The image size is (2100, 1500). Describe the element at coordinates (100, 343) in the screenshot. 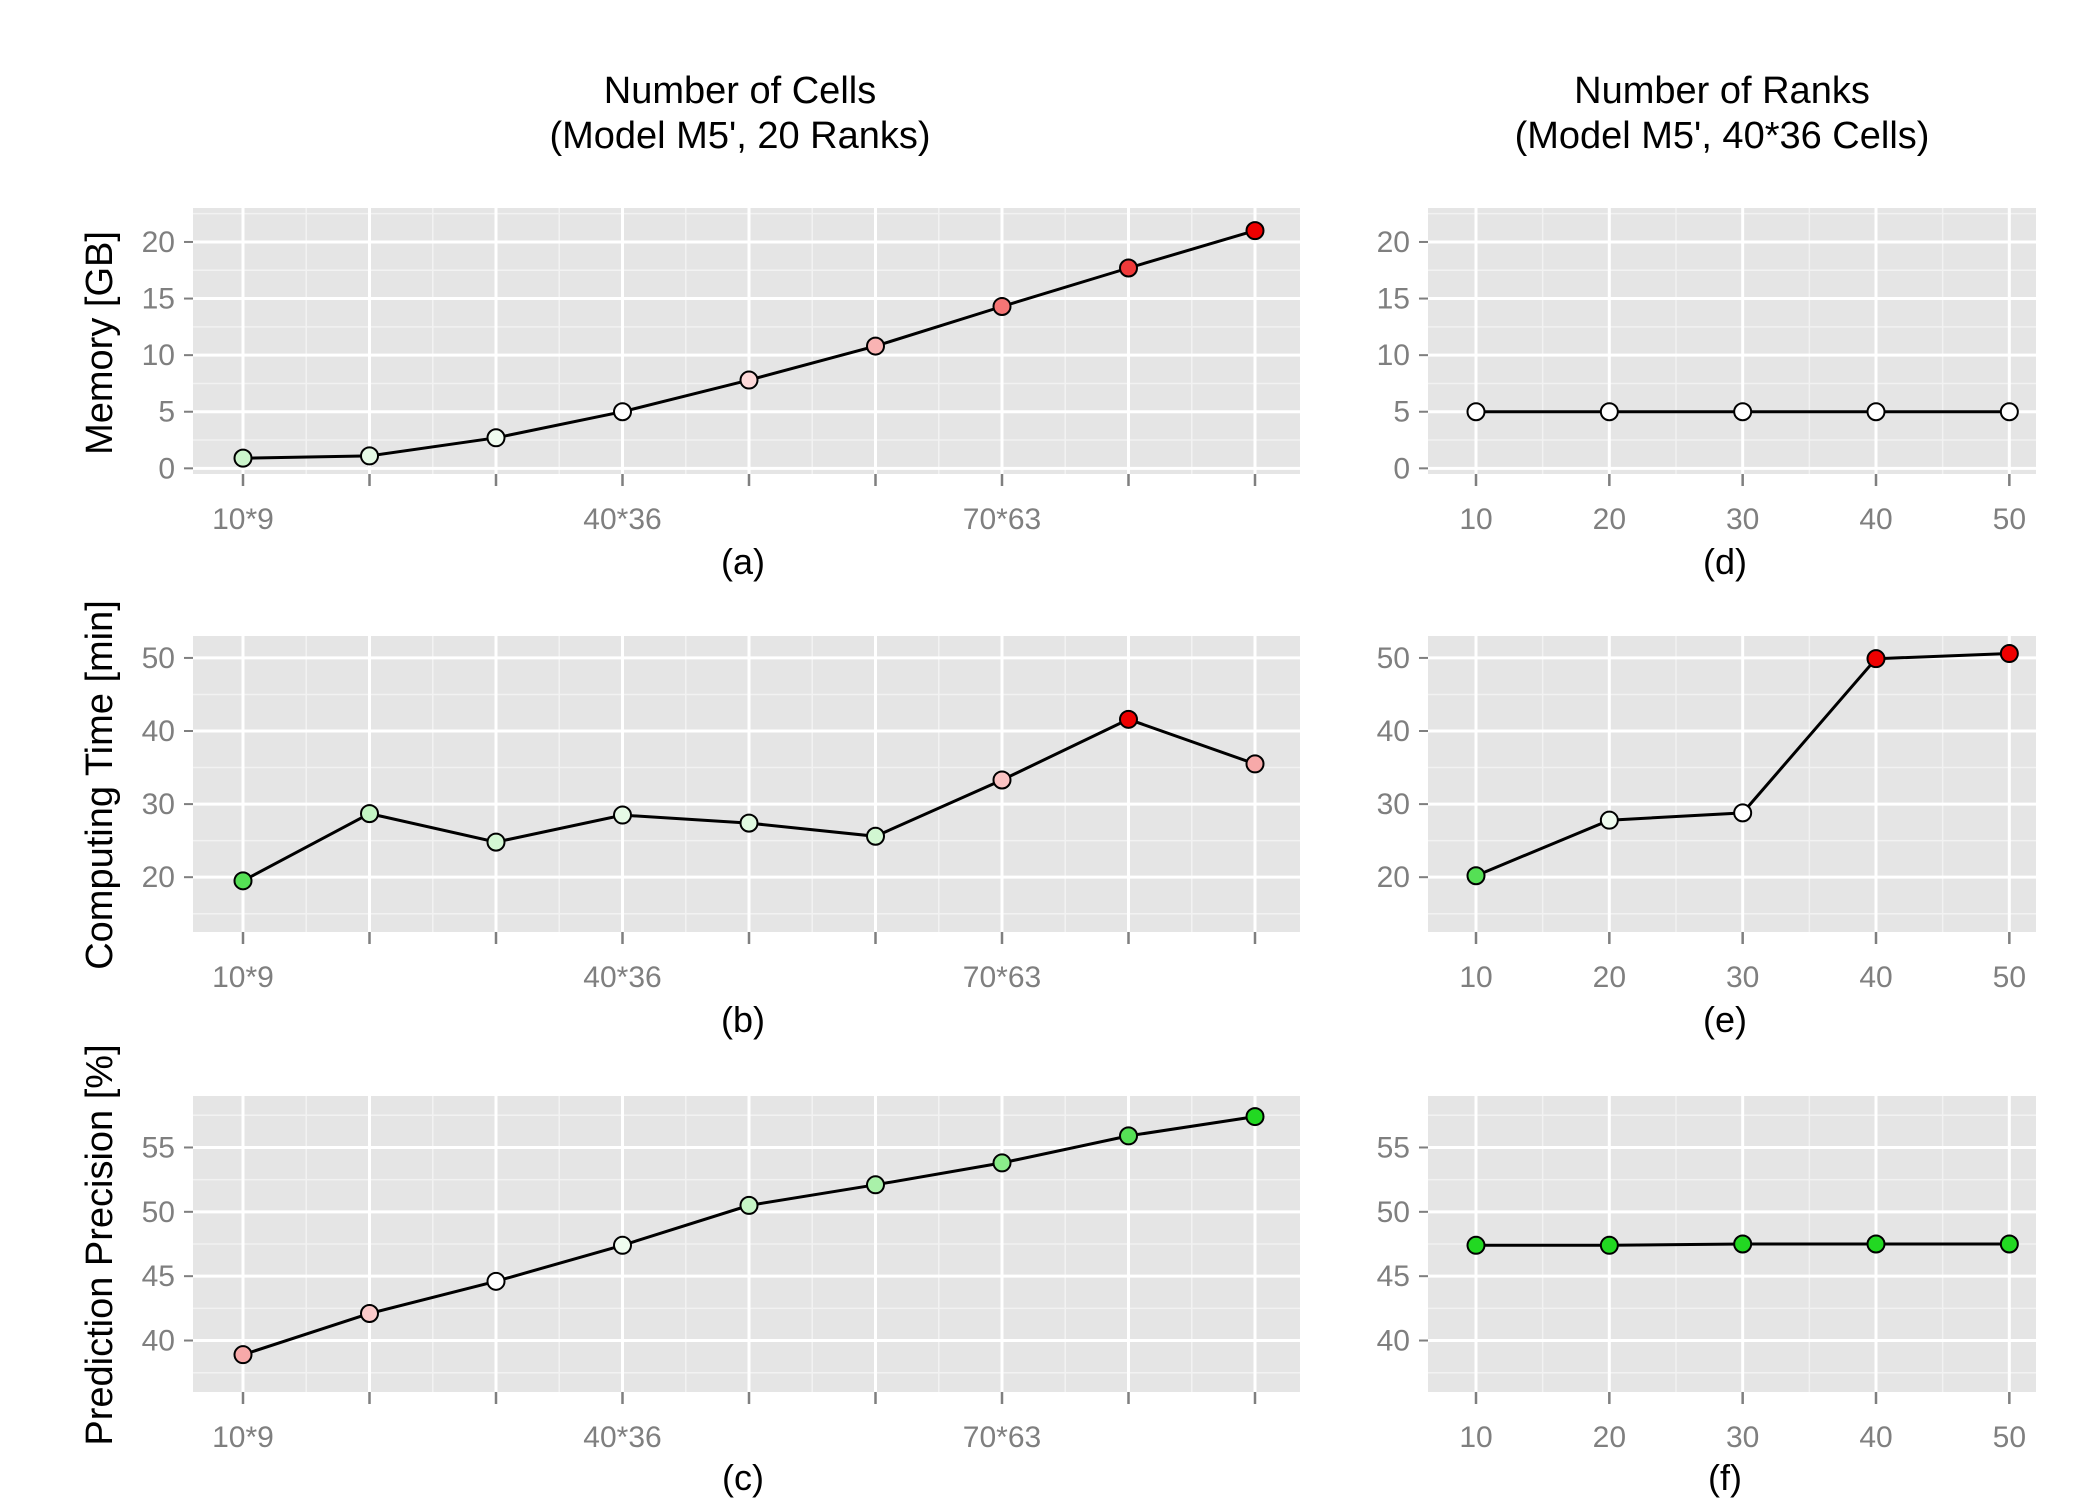

I see `row-label-memory: Memory [GB]` at that location.